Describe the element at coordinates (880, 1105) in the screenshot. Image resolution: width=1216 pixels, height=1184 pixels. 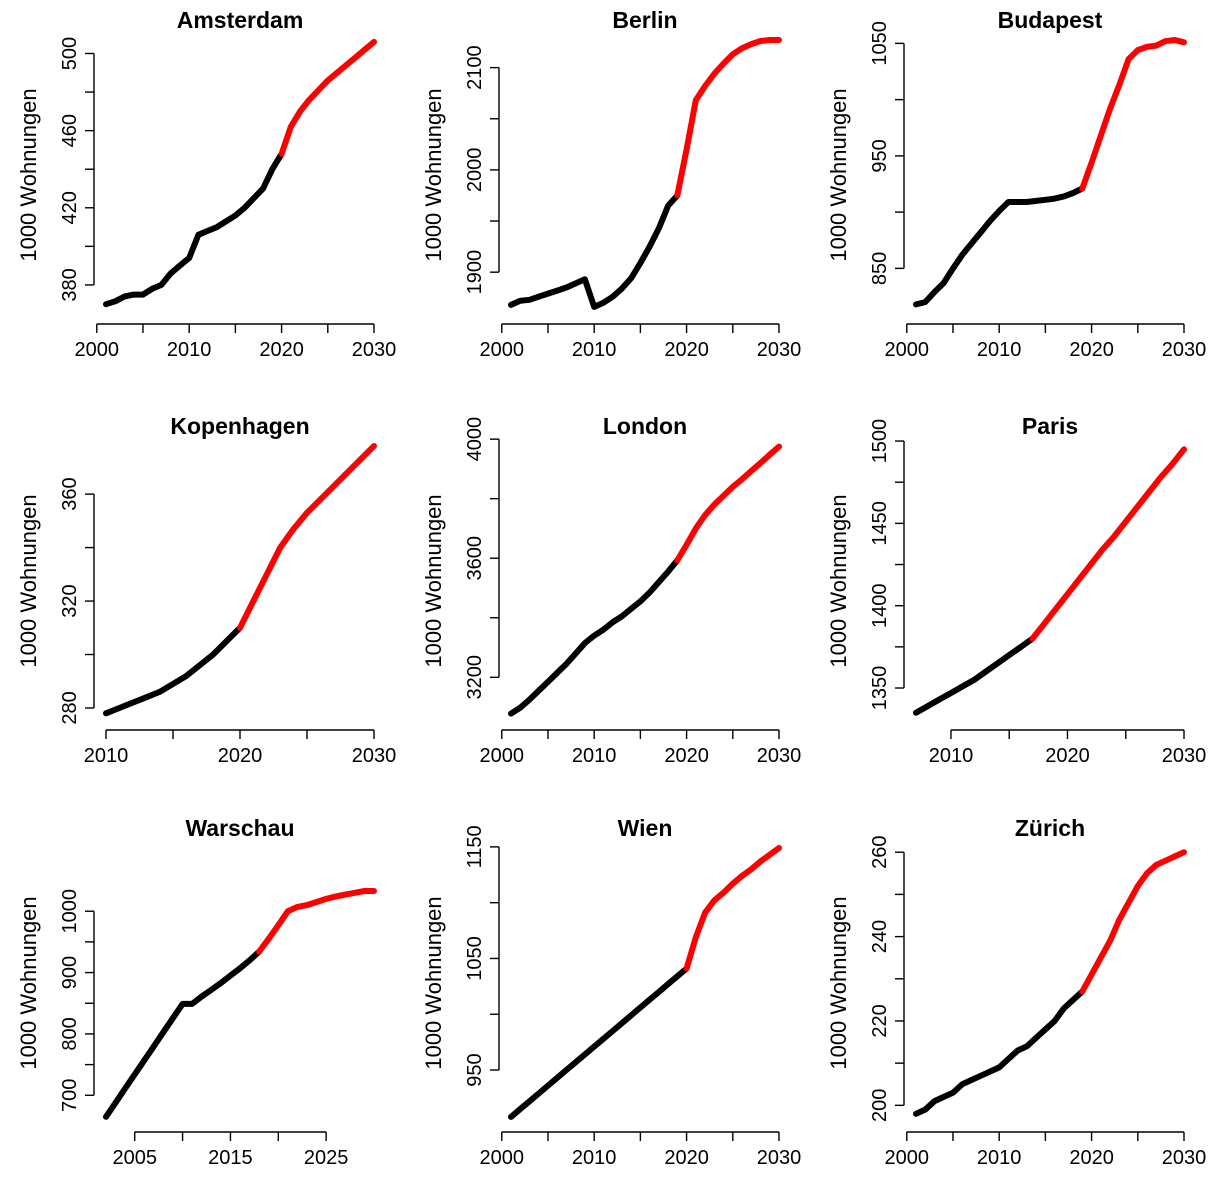
I see `y-tick-label: 200` at that location.